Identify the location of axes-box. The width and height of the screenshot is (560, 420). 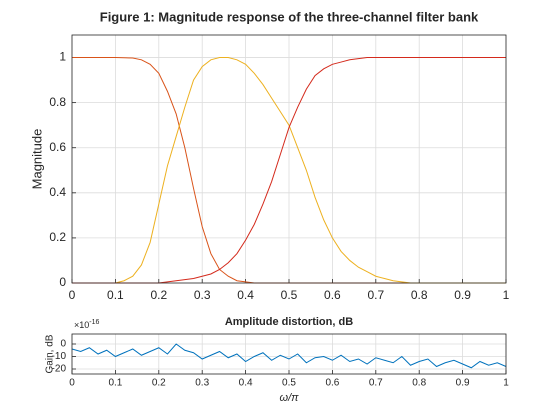
(289, 354).